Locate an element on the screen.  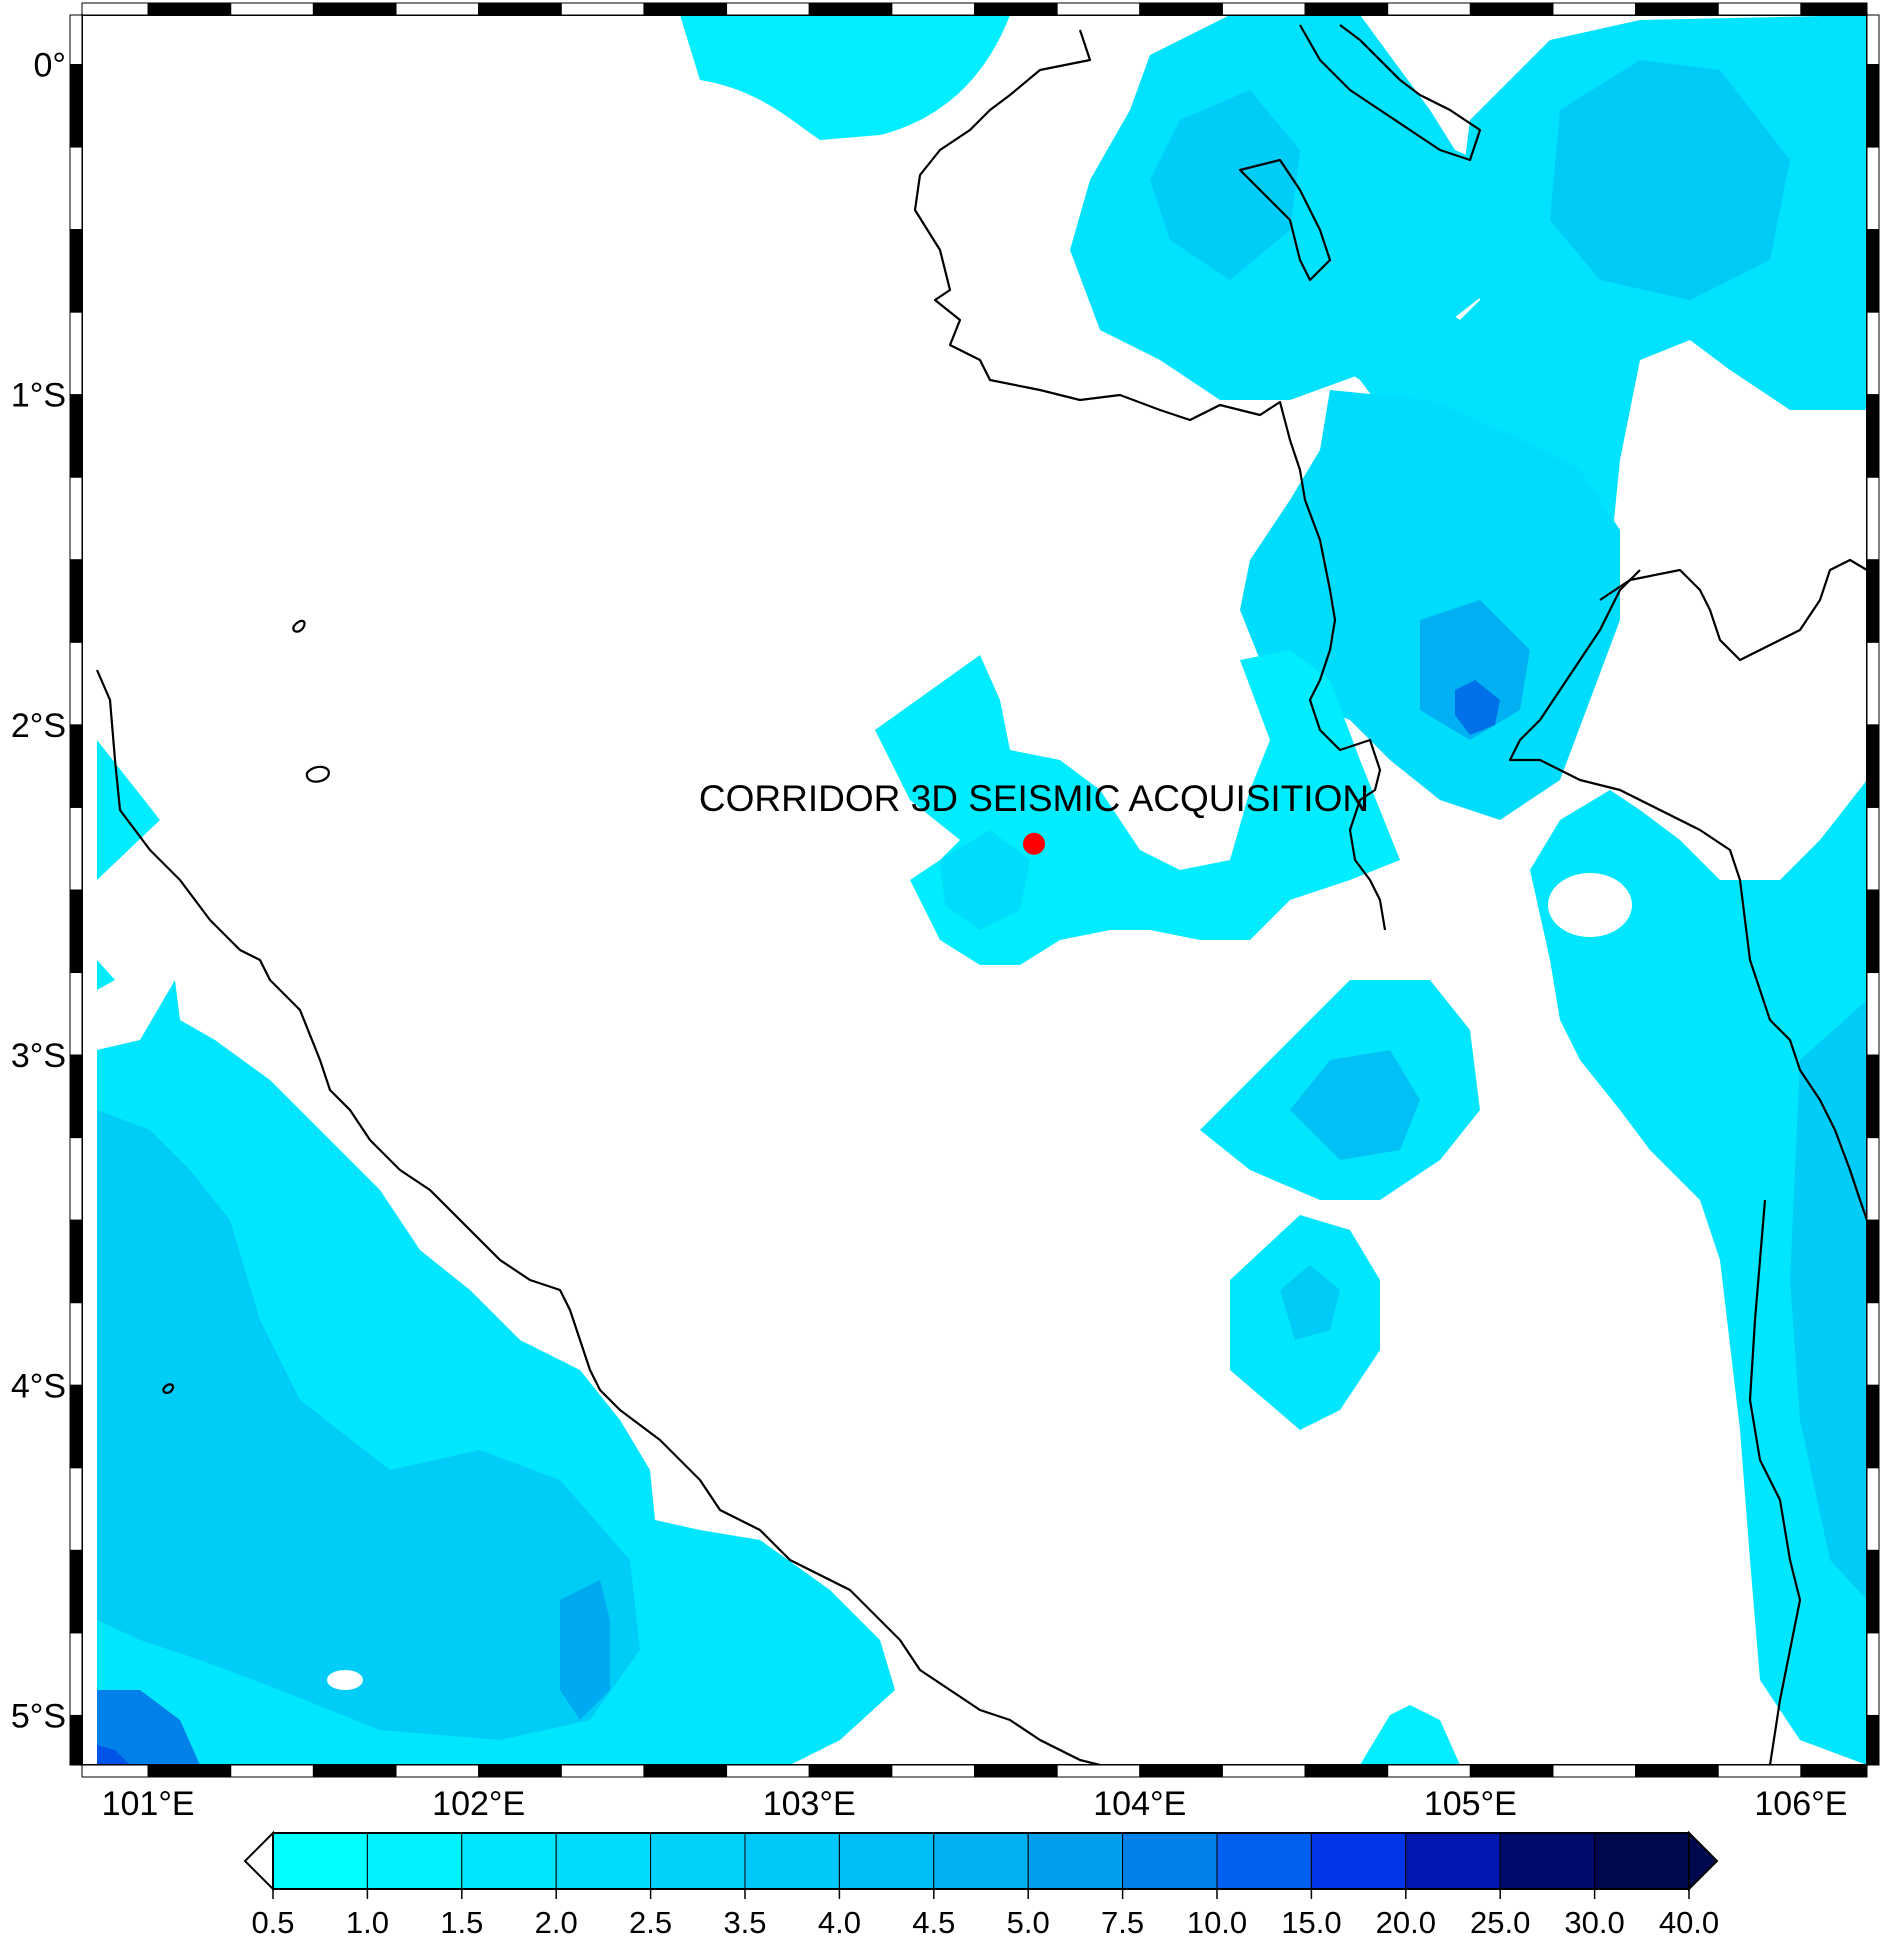
colorbar-tick-label: 1.5 is located at coordinates (461, 1922).